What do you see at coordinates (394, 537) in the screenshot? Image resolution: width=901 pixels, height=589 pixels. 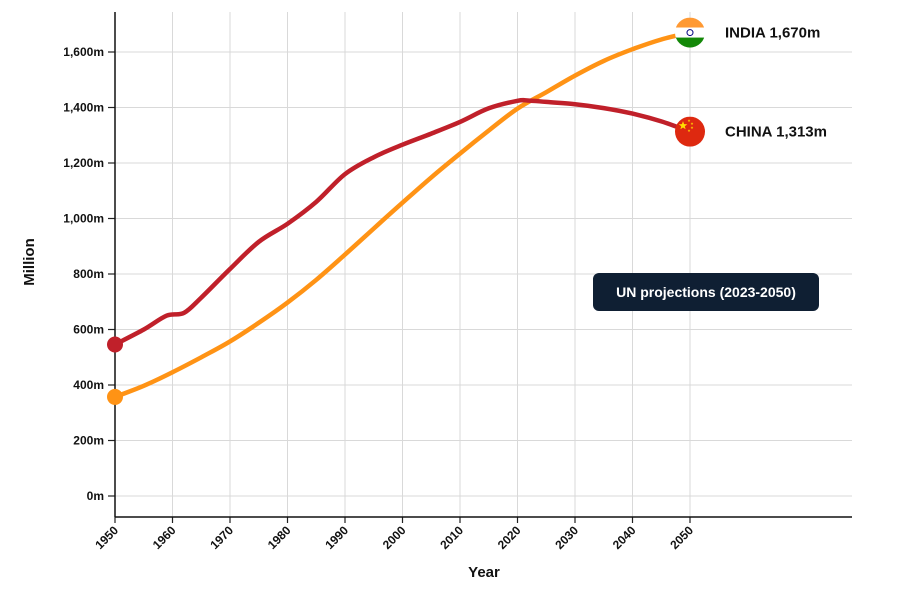 I see `x-tick-label: 2000` at bounding box center [394, 537].